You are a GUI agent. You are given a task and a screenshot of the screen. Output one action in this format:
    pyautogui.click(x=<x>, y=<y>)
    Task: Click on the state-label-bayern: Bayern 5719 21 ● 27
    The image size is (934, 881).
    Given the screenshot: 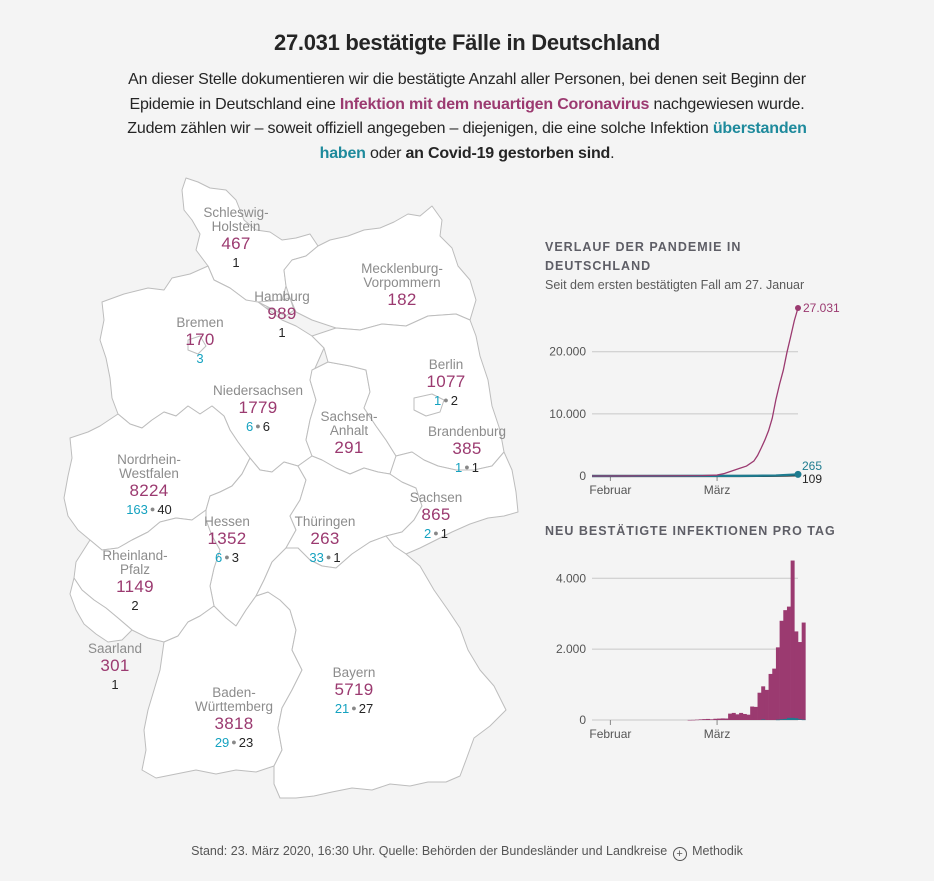 What is the action you would take?
    pyautogui.click(x=354, y=691)
    